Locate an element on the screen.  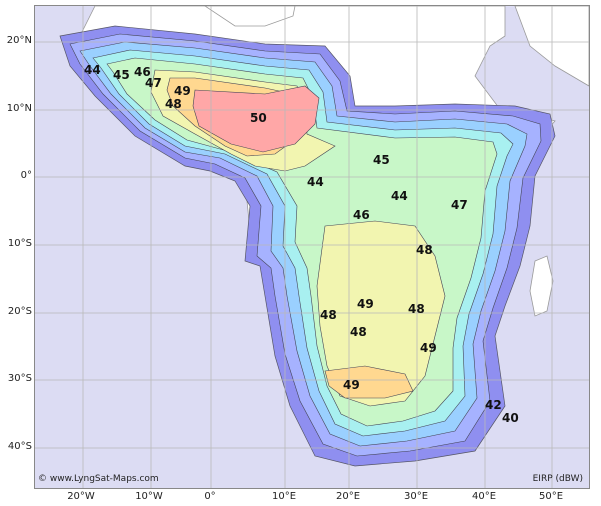
lat-label-10n: 10°N is located at coordinates (19, 108).